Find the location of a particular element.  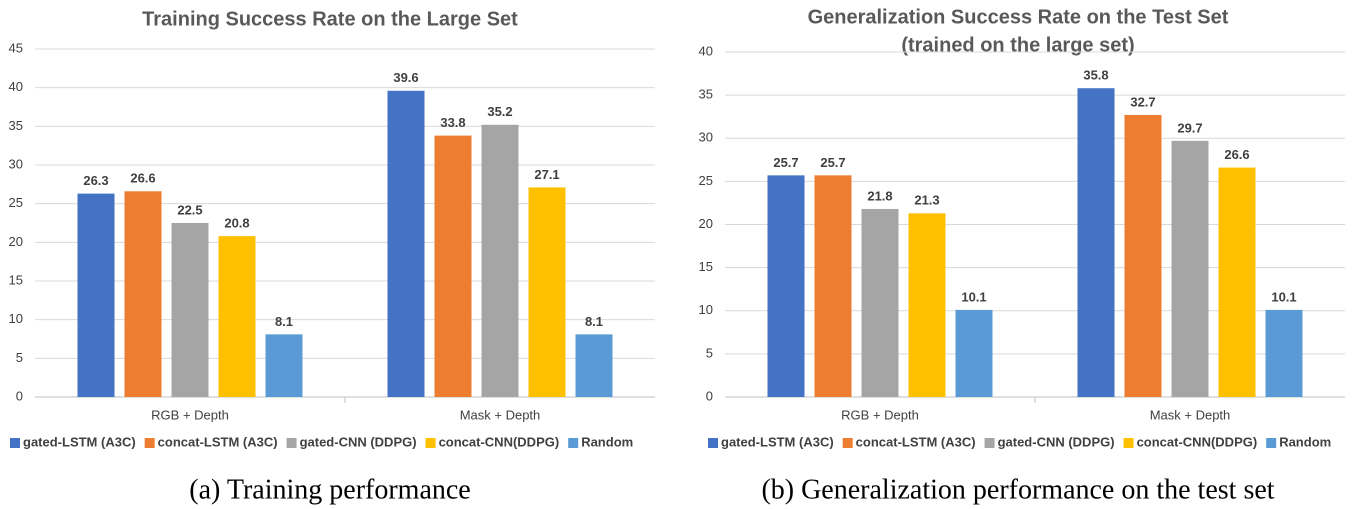

value-label: 20.8 is located at coordinates (236, 223).